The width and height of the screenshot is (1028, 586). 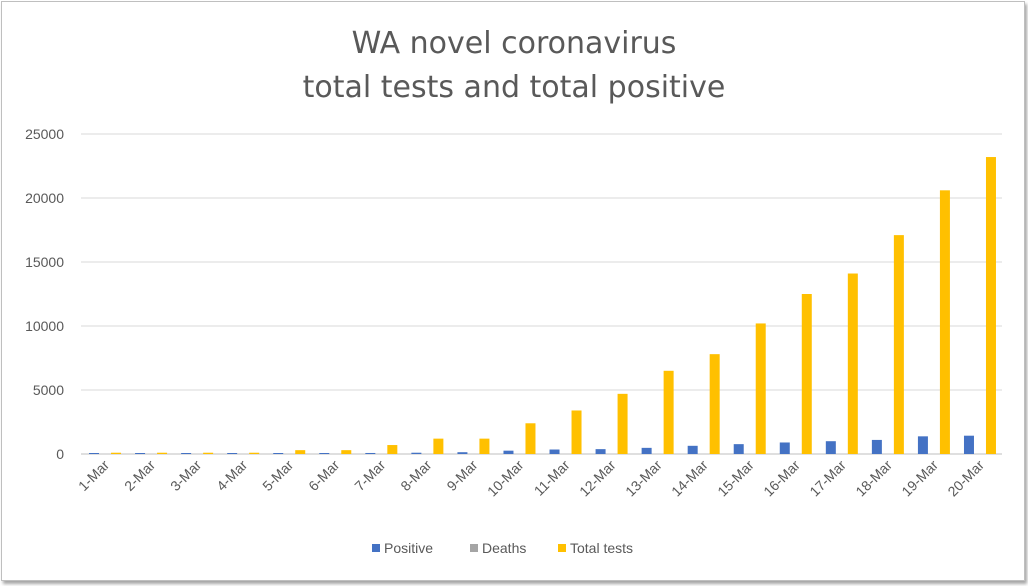 What do you see at coordinates (873, 478) in the screenshot?
I see `x-tick-label: 18-Mar` at bounding box center [873, 478].